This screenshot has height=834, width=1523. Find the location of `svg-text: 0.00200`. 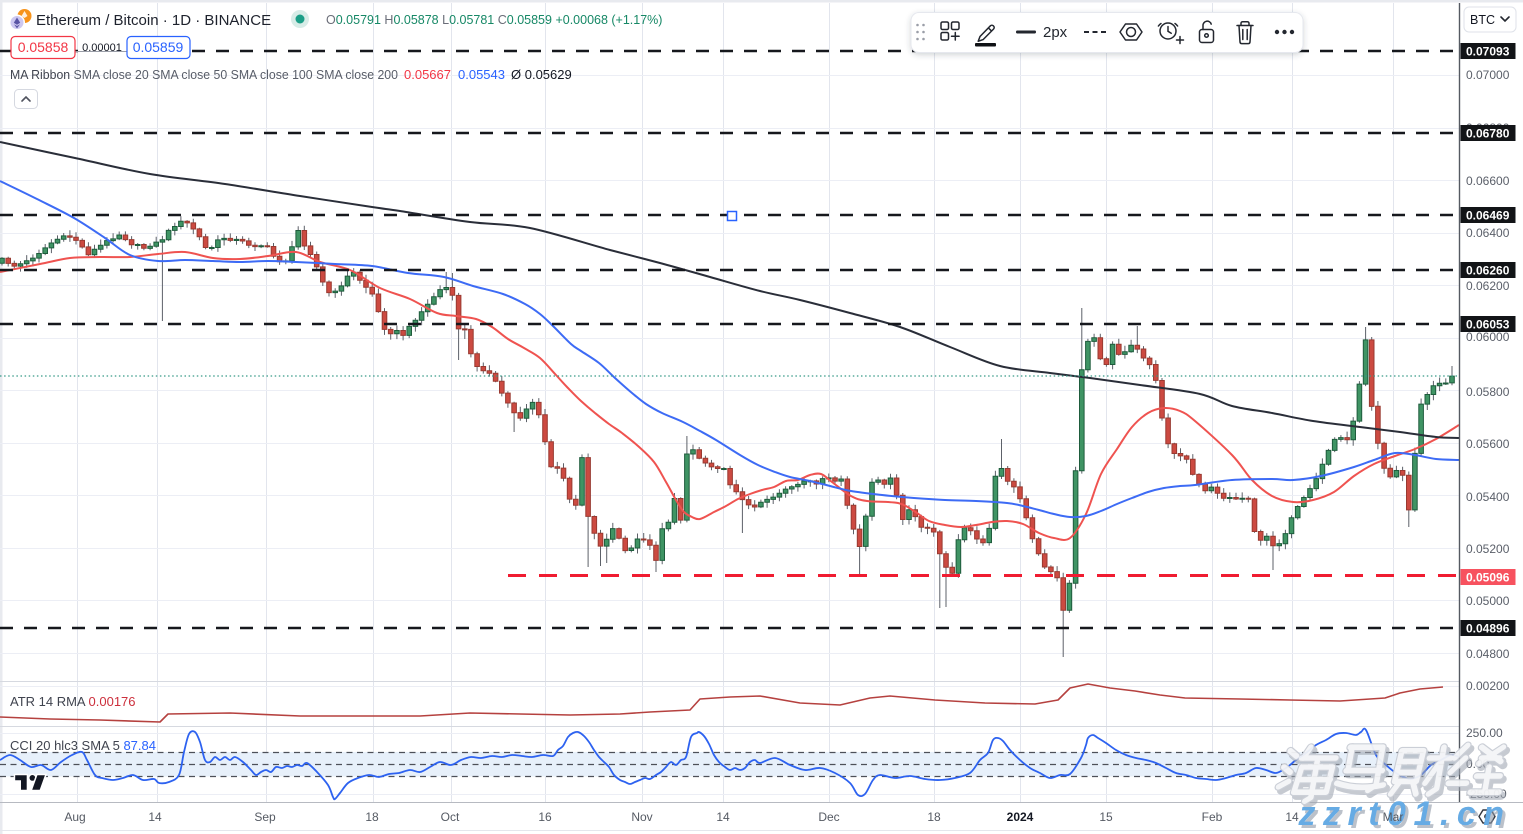

svg-text: 0.00200 is located at coordinates (1488, 686).